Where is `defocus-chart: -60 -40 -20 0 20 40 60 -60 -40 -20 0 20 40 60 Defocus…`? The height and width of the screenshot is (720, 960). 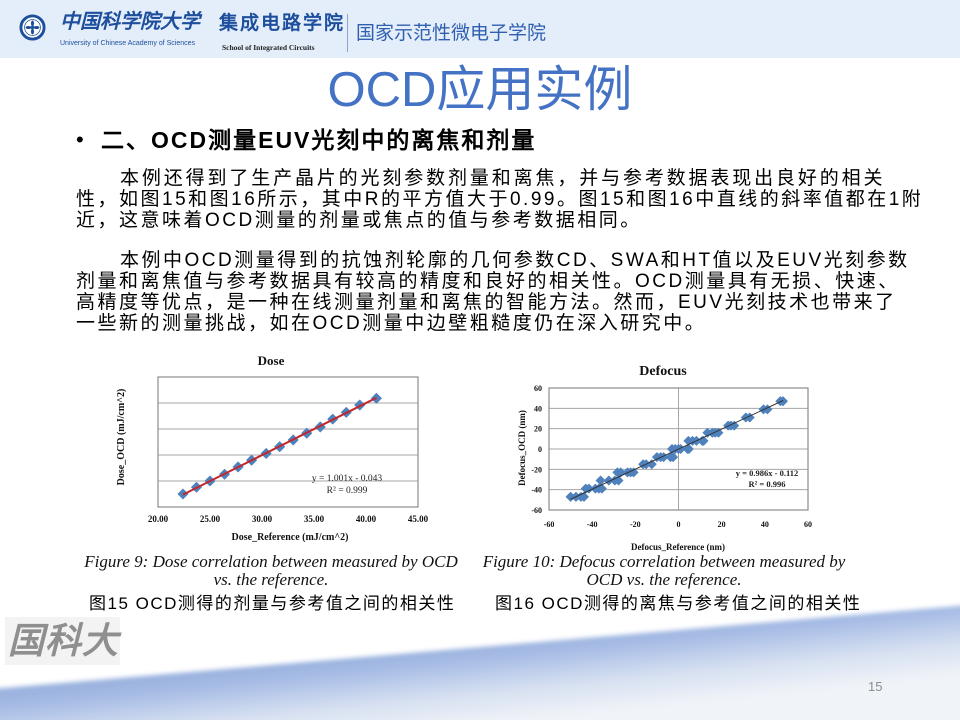 defocus-chart: -60 -40 -20 0 20 40 60 -60 -40 -20 0 20 40 60 Defocus… is located at coordinates (664, 458).